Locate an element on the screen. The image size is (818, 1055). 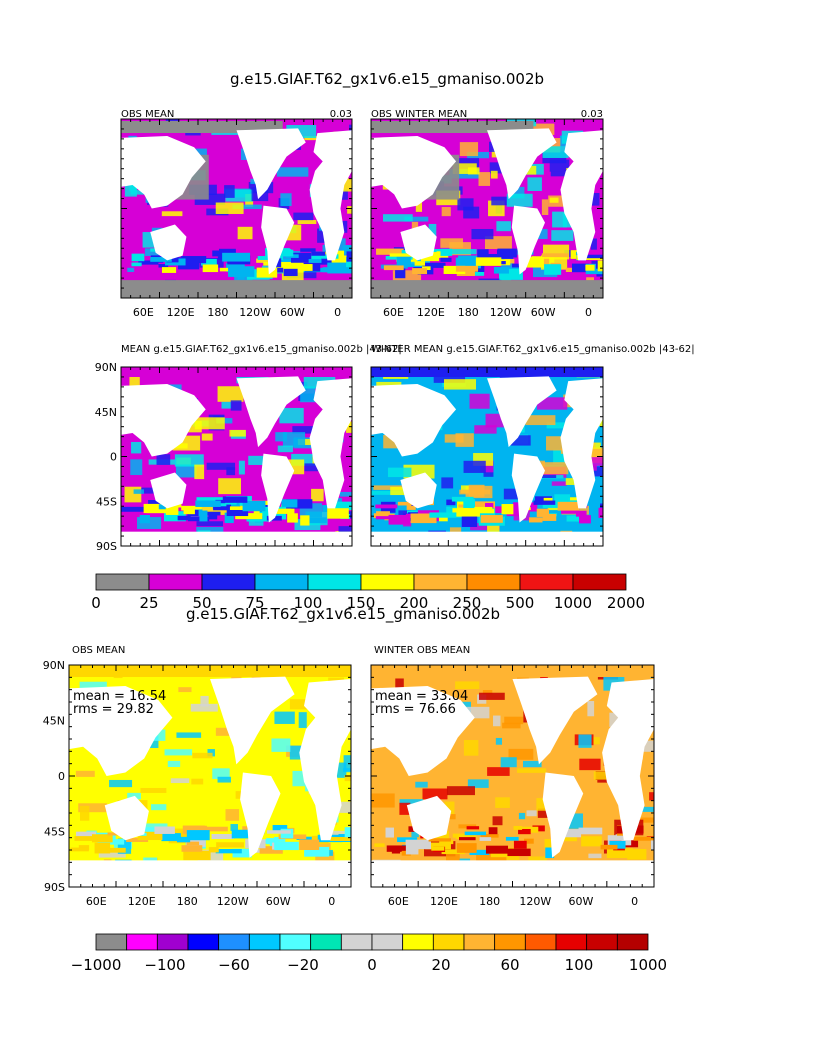
colorbar-label: 1000 is located at coordinates (573, 603).